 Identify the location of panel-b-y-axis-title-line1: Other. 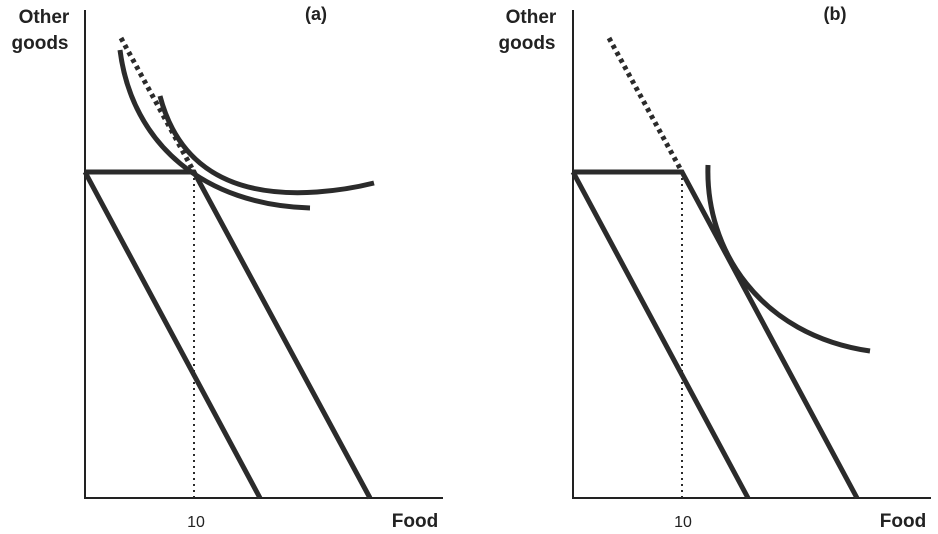
(531, 17).